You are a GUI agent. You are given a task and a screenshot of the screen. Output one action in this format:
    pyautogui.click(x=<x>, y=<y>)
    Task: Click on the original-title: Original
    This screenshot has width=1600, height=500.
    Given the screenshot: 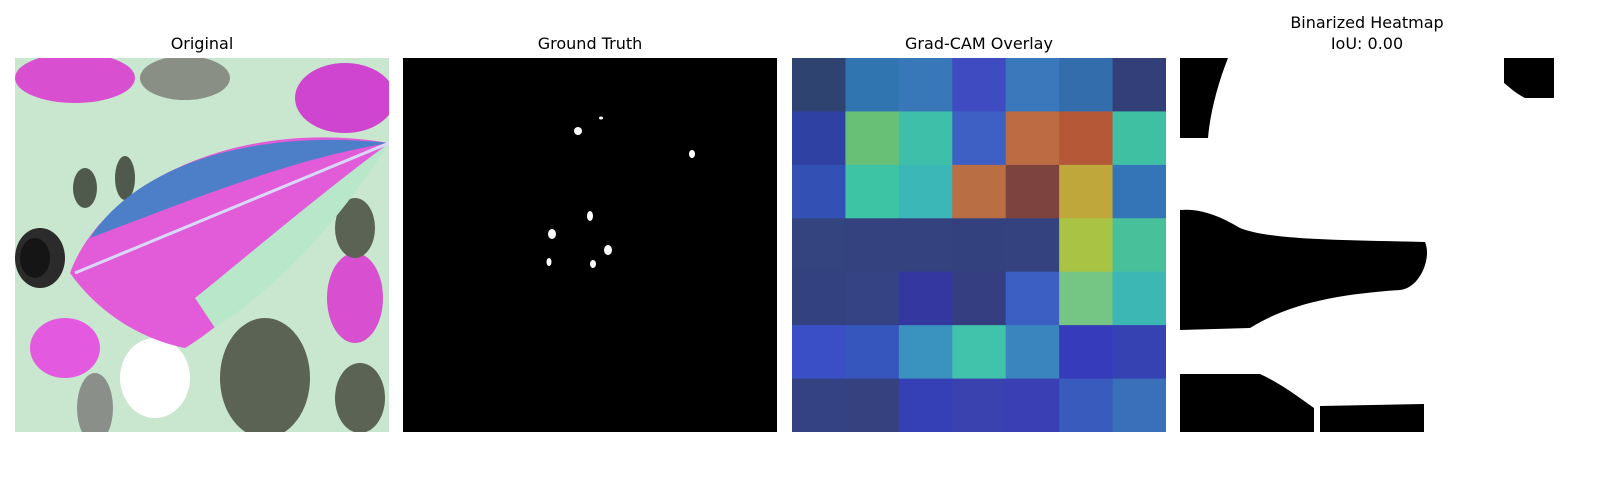 What is the action you would take?
    pyautogui.click(x=202, y=43)
    